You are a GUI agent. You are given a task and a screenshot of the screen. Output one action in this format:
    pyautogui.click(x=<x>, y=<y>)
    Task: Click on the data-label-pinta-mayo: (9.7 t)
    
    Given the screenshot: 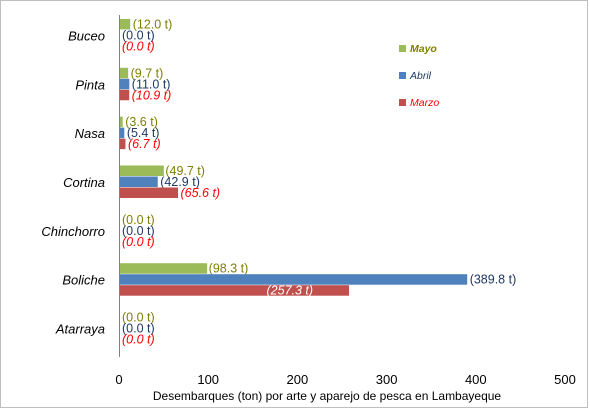 What is the action you would take?
    pyautogui.click(x=147, y=73)
    